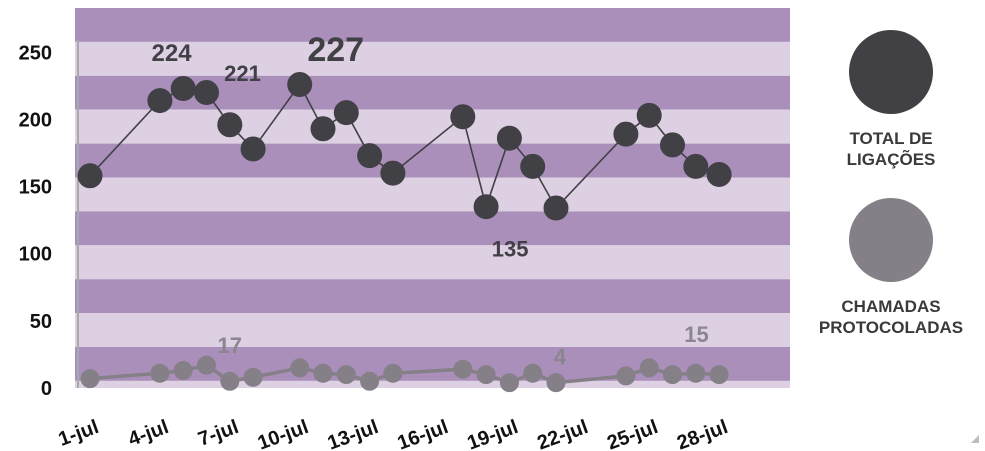  Describe the element at coordinates (41, 322) in the screenshot. I see `y-tick-label: 50` at that location.